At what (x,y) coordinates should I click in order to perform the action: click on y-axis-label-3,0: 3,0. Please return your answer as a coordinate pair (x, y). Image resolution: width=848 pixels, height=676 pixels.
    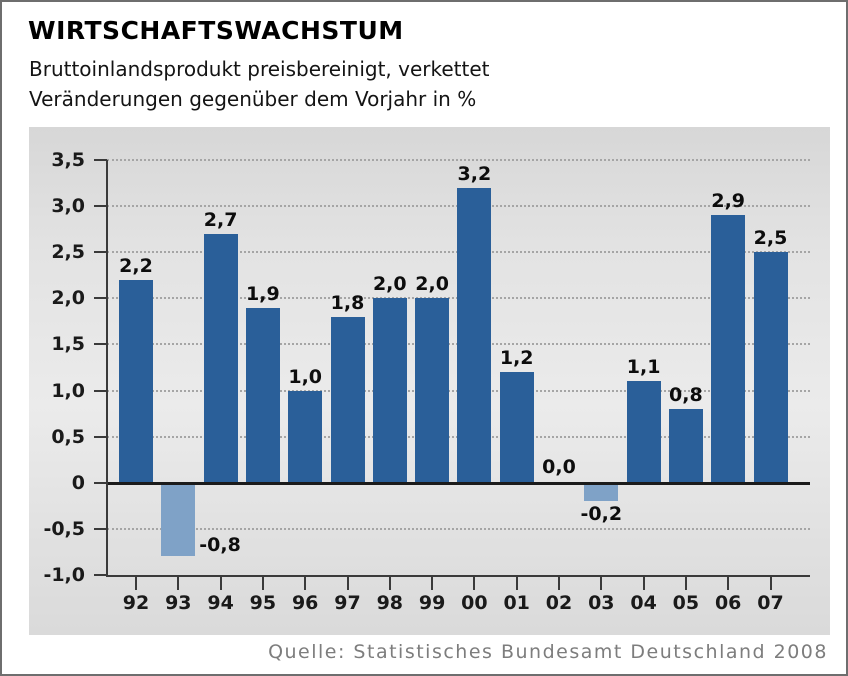
    Looking at the image, I should click on (68, 206).